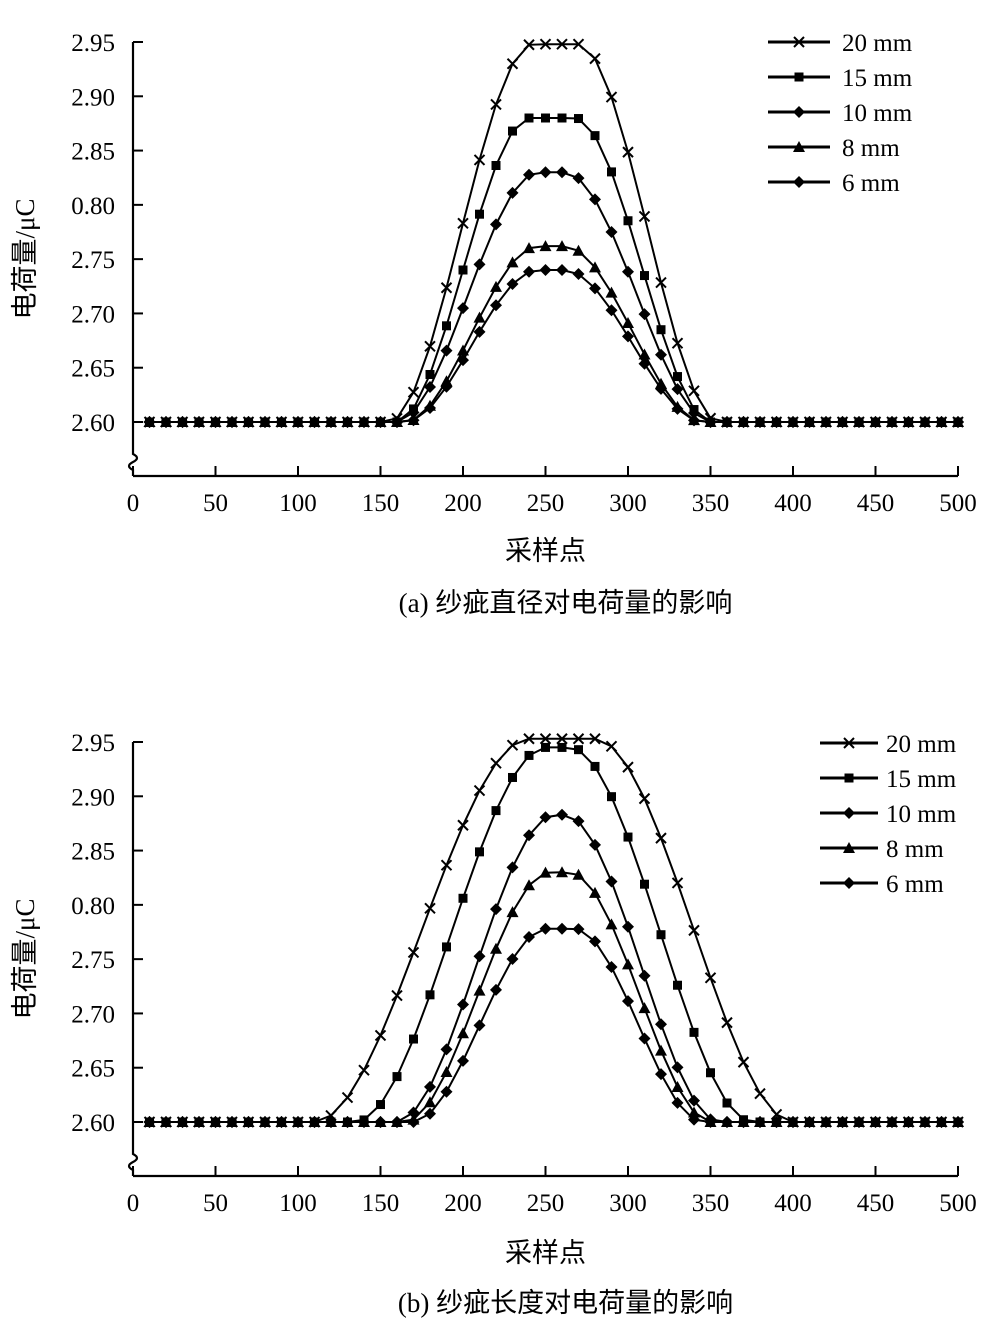 Image resolution: width=1000 pixels, height=1343 pixels. I want to click on legend-item: 15 mm, so click(888, 779).